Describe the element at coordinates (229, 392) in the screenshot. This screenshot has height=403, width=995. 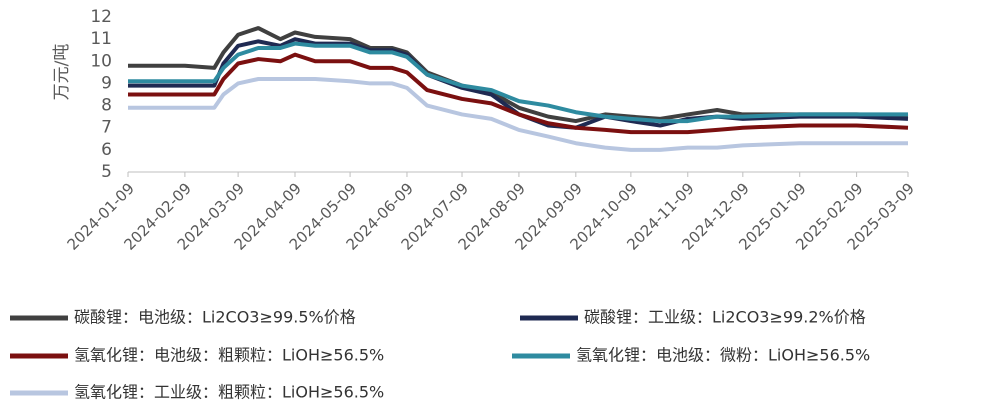
I see `legend-label: 氢氧化锂：工业级：粗颗粒：LiOH≥56.5%` at that location.